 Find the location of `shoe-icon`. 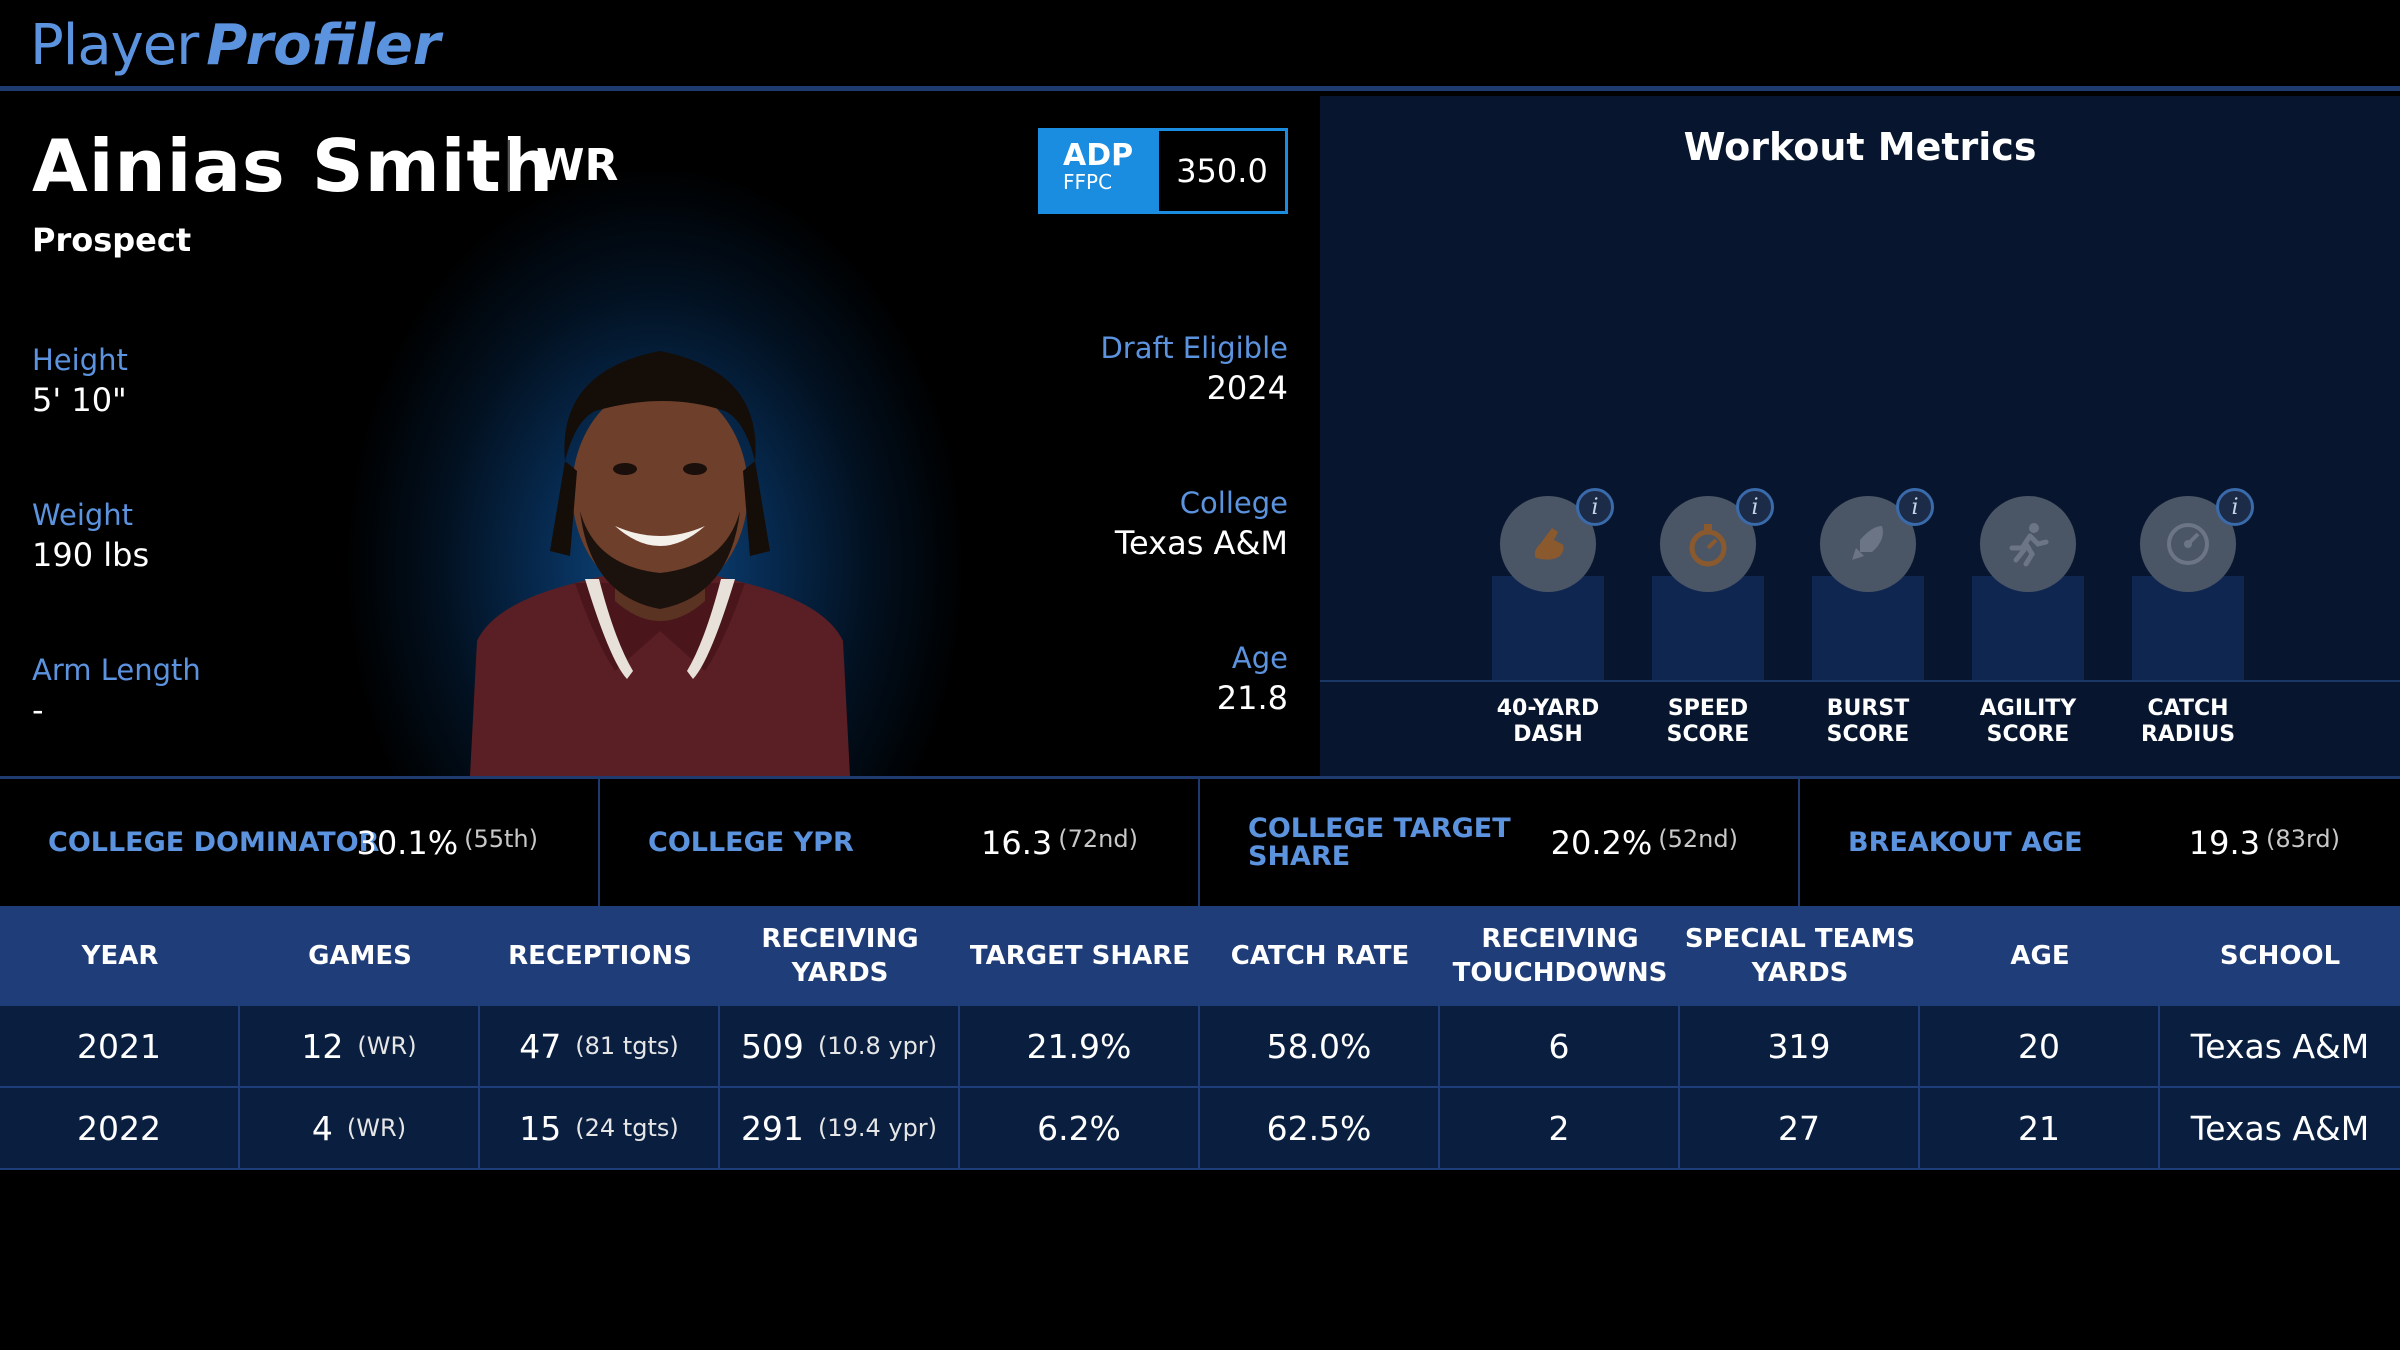

shoe-icon is located at coordinates (1549, 544).